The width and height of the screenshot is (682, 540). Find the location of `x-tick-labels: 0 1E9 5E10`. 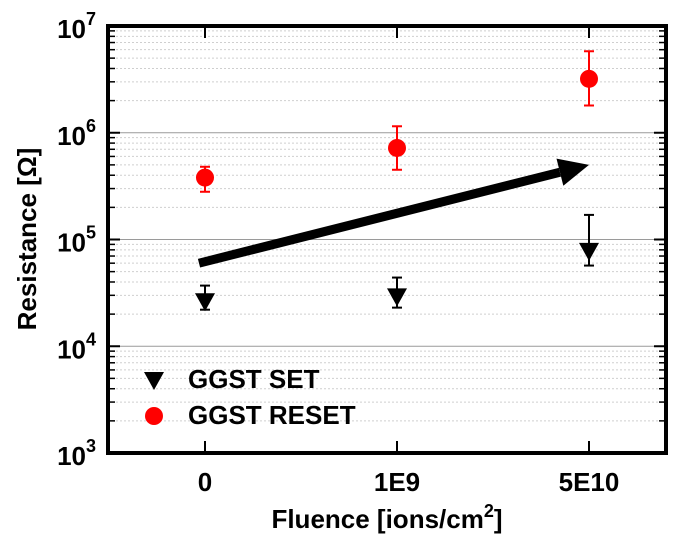

x-tick-labels: 0 1E9 5E10 is located at coordinates (409, 482).